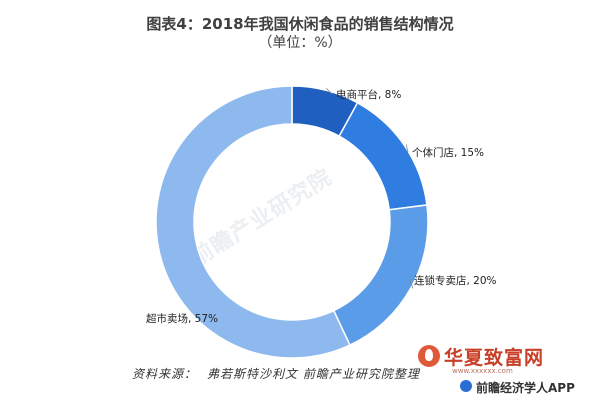 The width and height of the screenshot is (600, 400). I want to click on slice-label-3: 连锁专卖店, 20%, so click(455, 280).